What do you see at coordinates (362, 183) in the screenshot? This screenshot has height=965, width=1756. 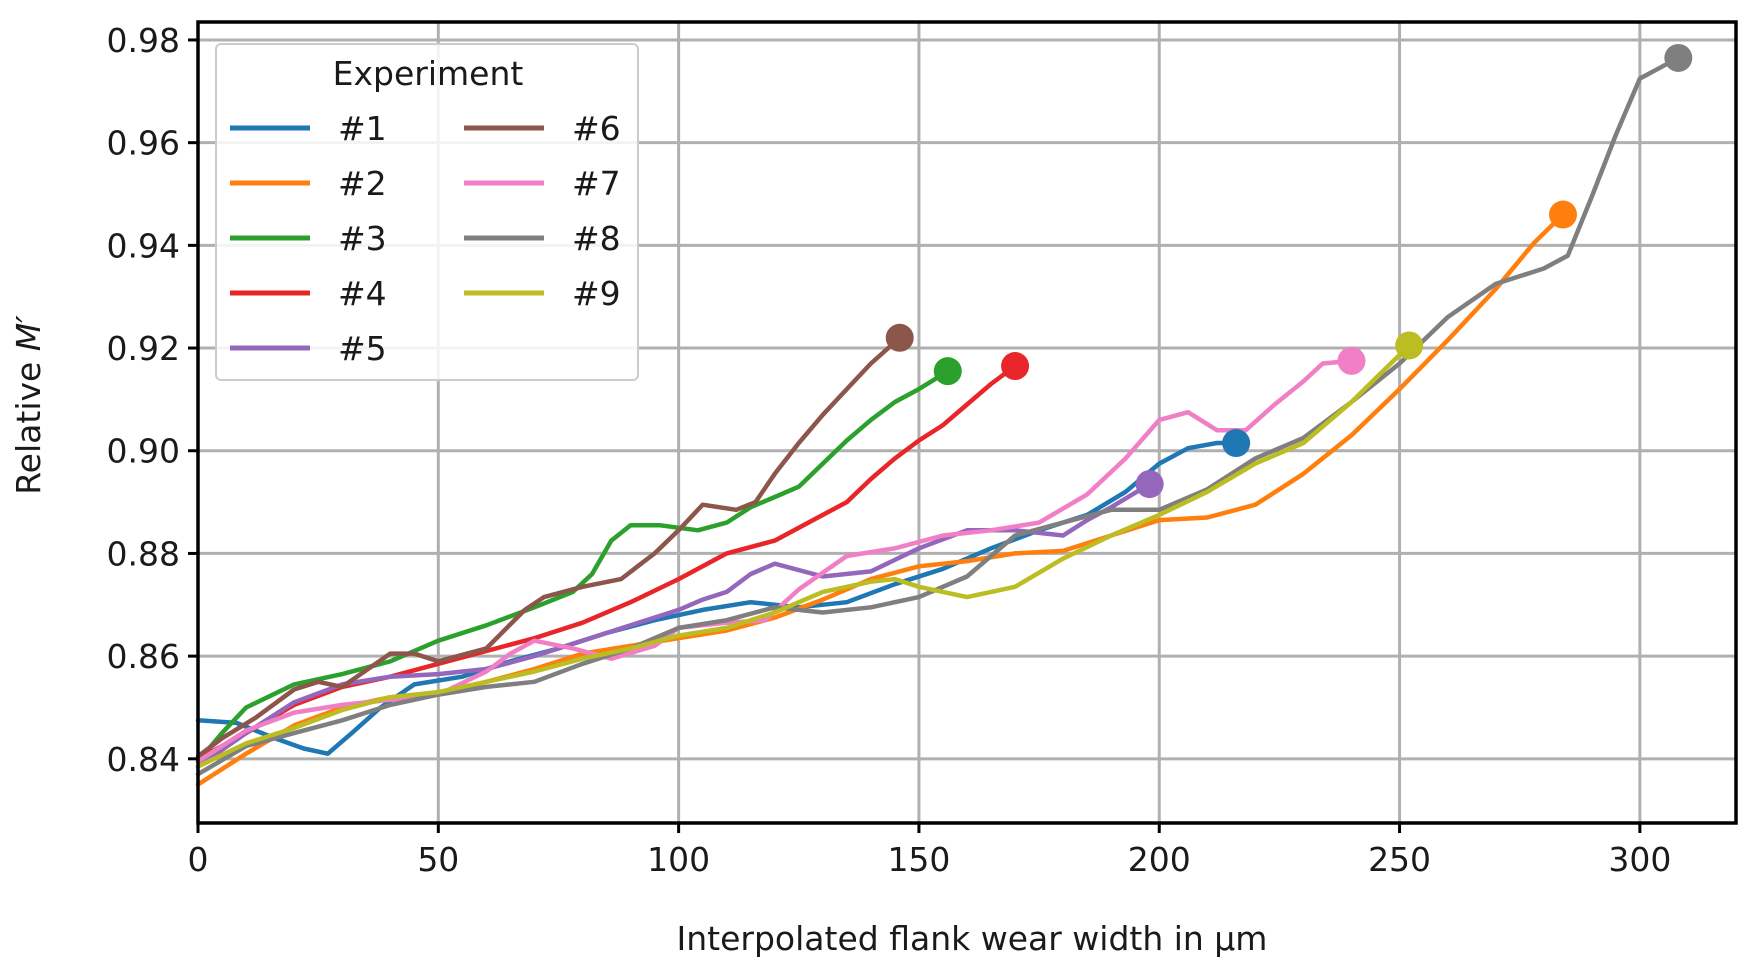 I see `legend-label: #2` at bounding box center [362, 183].